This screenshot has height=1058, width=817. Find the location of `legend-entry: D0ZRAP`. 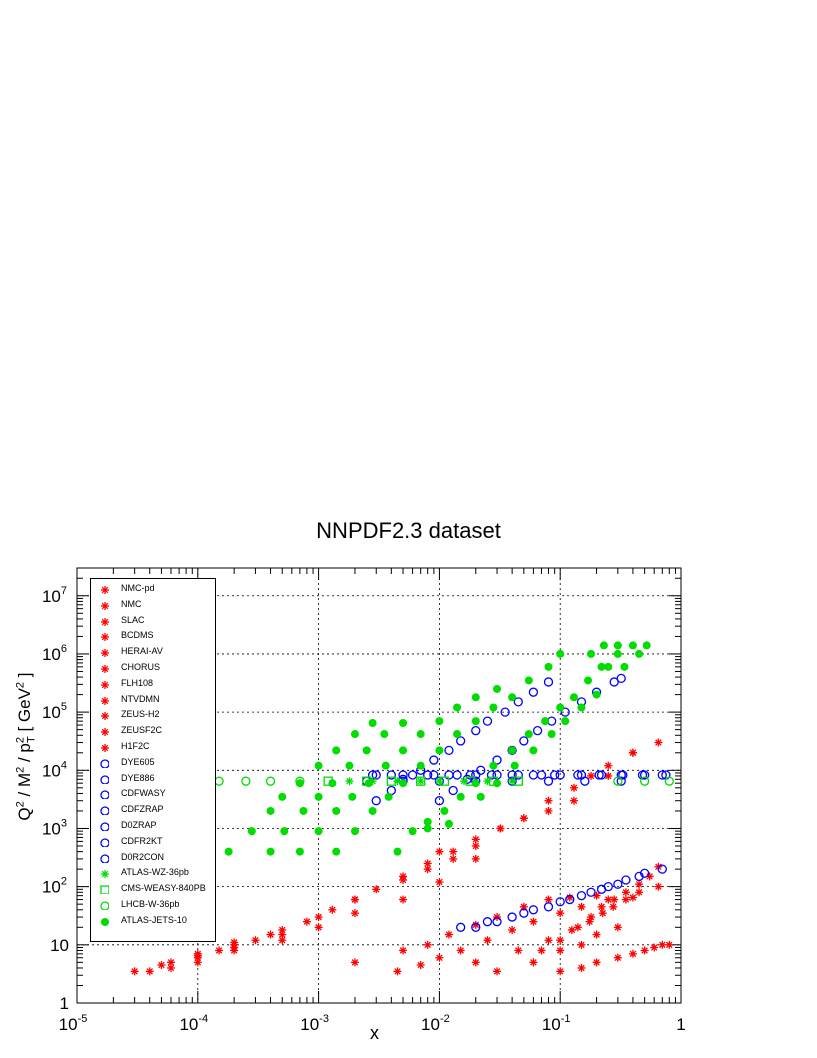

legend-entry: D0ZRAP is located at coordinates (153, 826).